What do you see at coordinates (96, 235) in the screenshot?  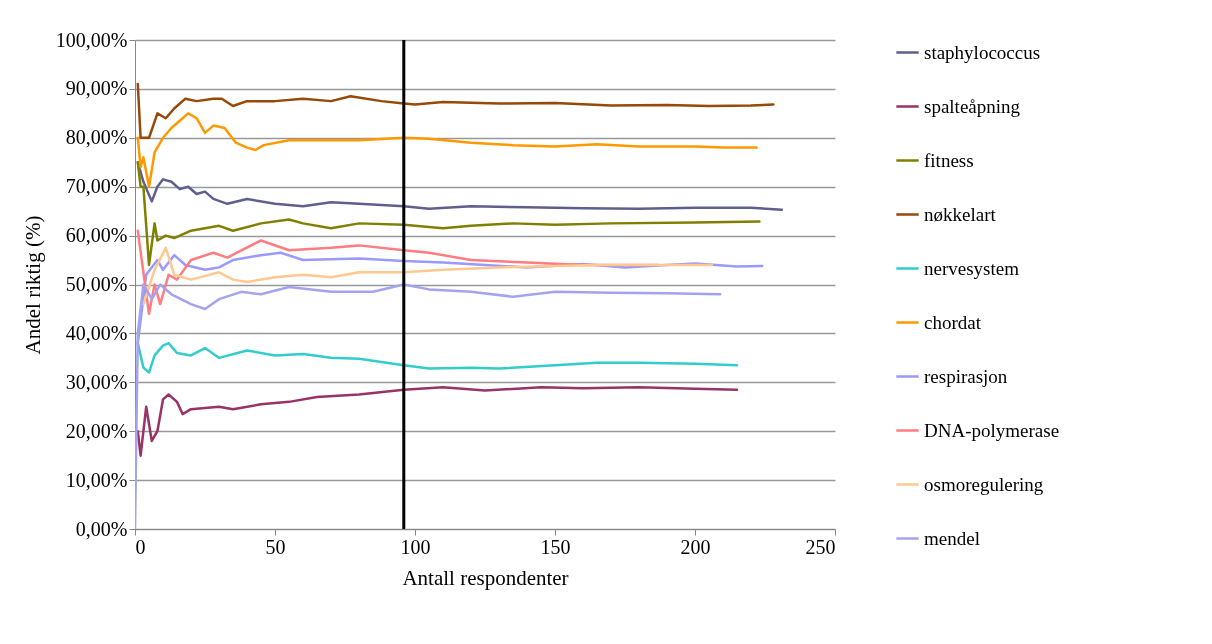 I see `y-tick-label: 60,00%` at bounding box center [96, 235].